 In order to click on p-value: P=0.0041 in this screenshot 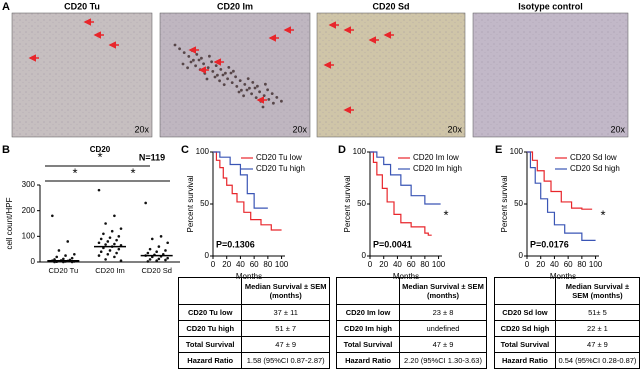, I will do `click(392, 244)`.